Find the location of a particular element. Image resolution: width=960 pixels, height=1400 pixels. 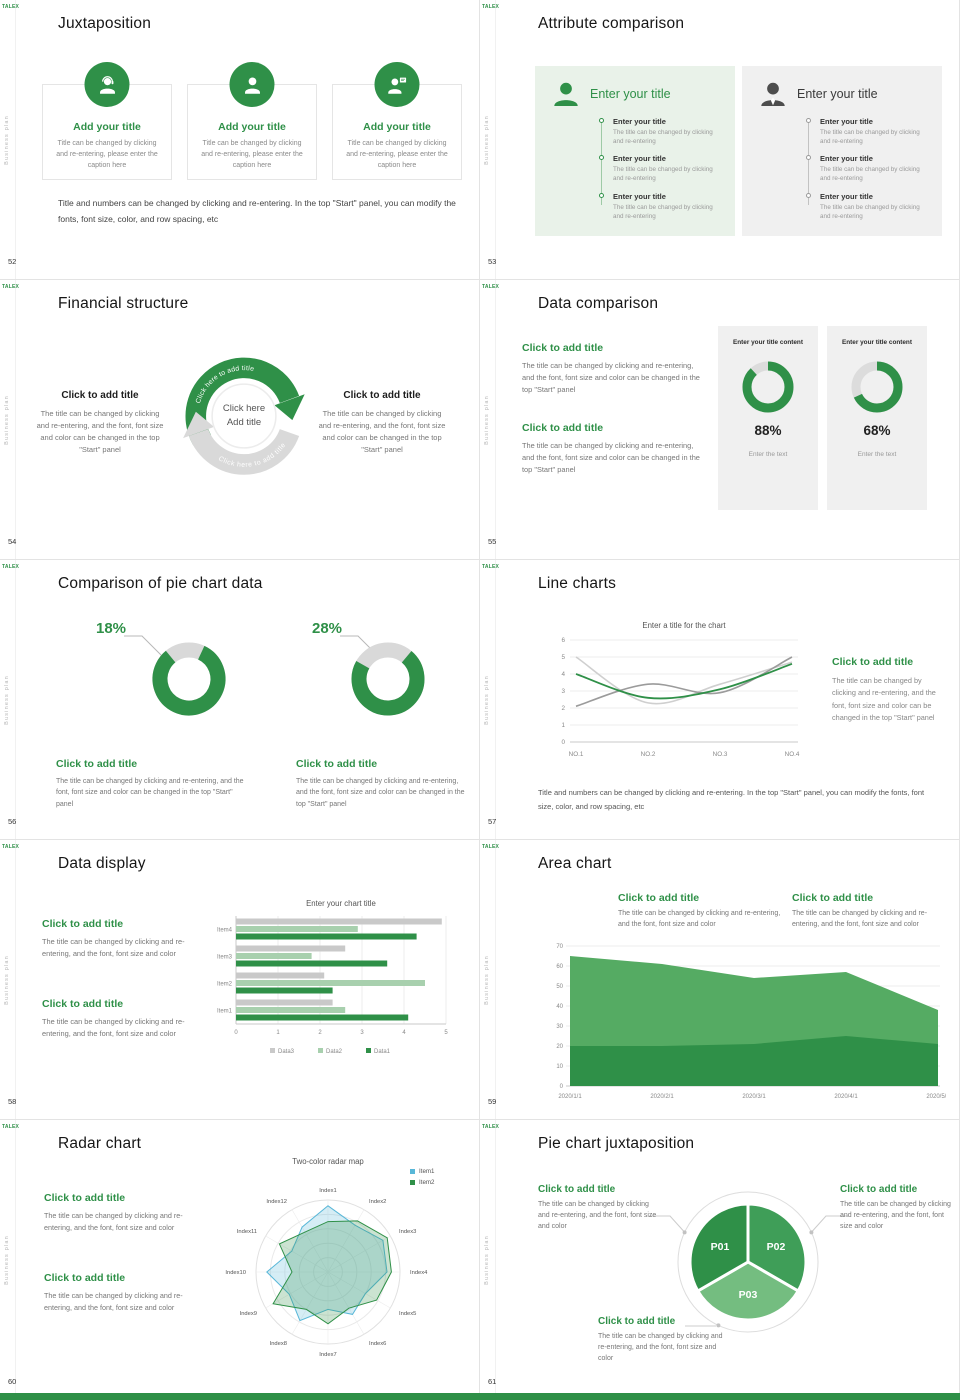

svg-text: 5 is located at coordinates (563, 657).